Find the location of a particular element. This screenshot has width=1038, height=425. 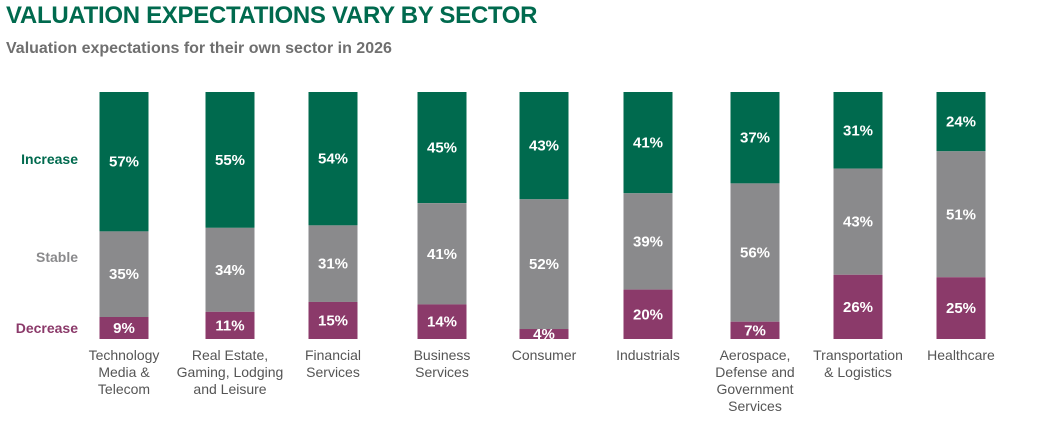

bar-9: 24% 51% 25% is located at coordinates (961, 215).